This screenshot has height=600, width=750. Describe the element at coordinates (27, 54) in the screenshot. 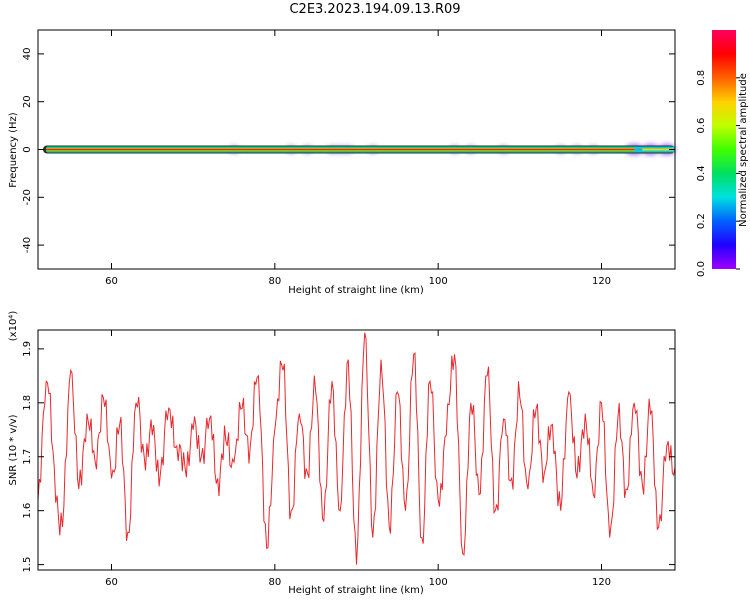

I see `heatmap-ytick-label: 40` at that location.